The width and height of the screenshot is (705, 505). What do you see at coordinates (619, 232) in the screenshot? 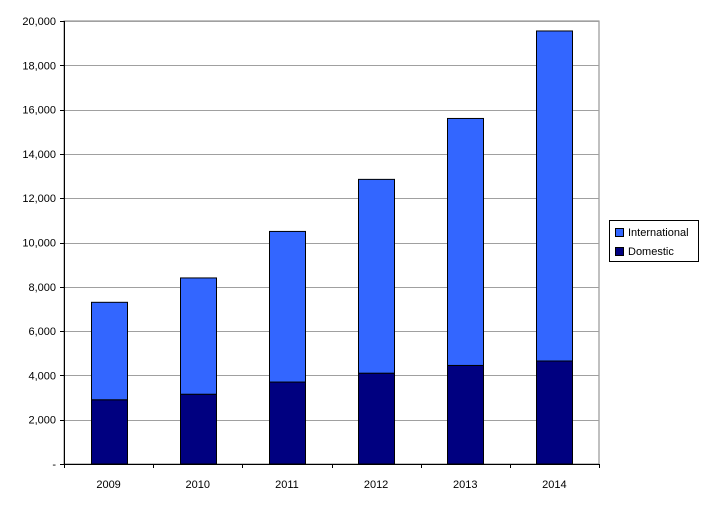
I see `legend-swatch-international` at bounding box center [619, 232].